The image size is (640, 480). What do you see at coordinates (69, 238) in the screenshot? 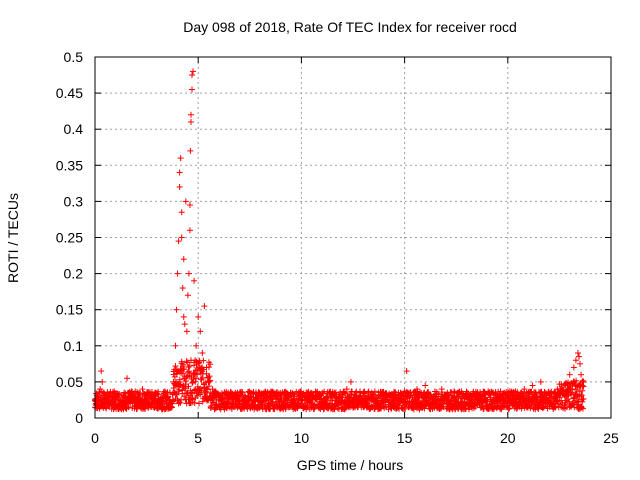
I see `y-tick-label: 0.25` at bounding box center [69, 238].